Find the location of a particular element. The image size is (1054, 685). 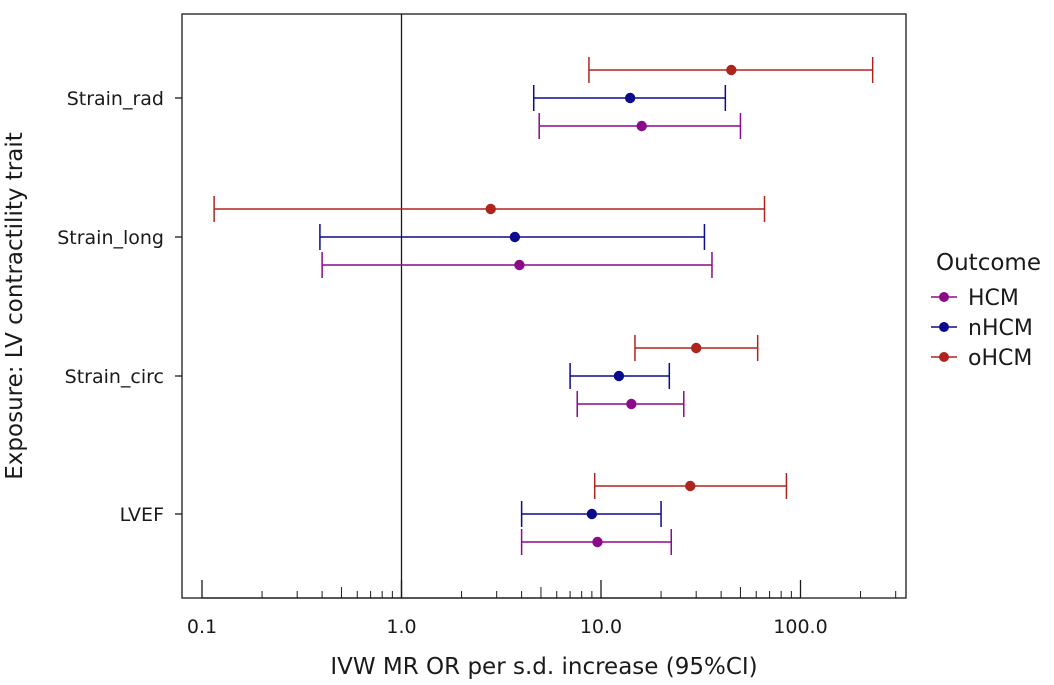

category-label-strain-long: Strain_long is located at coordinates (110, 238).